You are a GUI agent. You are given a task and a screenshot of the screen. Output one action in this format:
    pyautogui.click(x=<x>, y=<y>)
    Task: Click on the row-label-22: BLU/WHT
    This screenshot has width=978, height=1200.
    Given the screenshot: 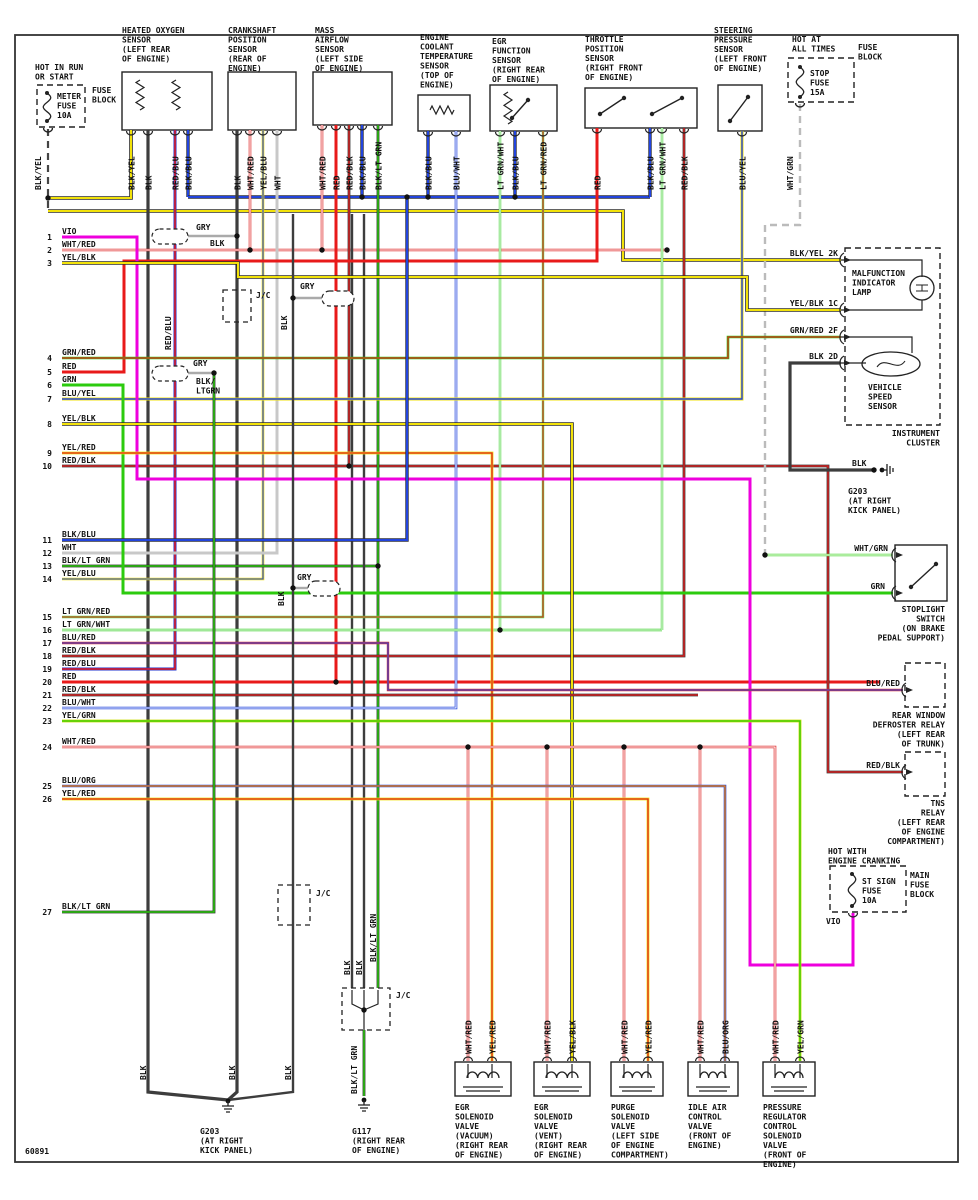 What is the action you would take?
    pyautogui.click(x=79, y=702)
    